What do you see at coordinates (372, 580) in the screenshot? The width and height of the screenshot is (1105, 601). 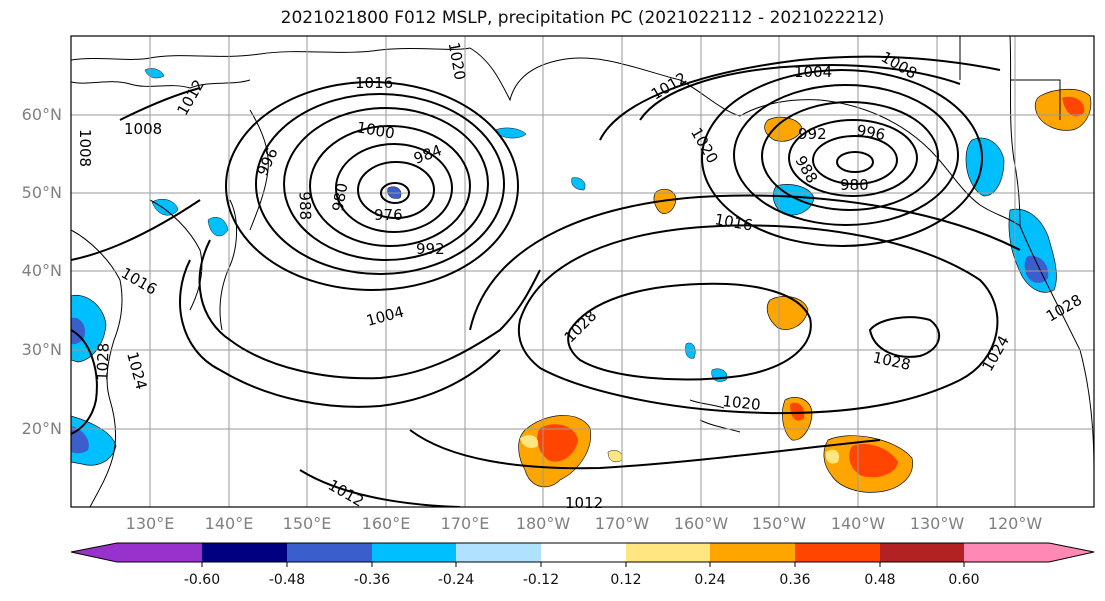 I see `colorbar-tick-label: -0.36` at bounding box center [372, 580].